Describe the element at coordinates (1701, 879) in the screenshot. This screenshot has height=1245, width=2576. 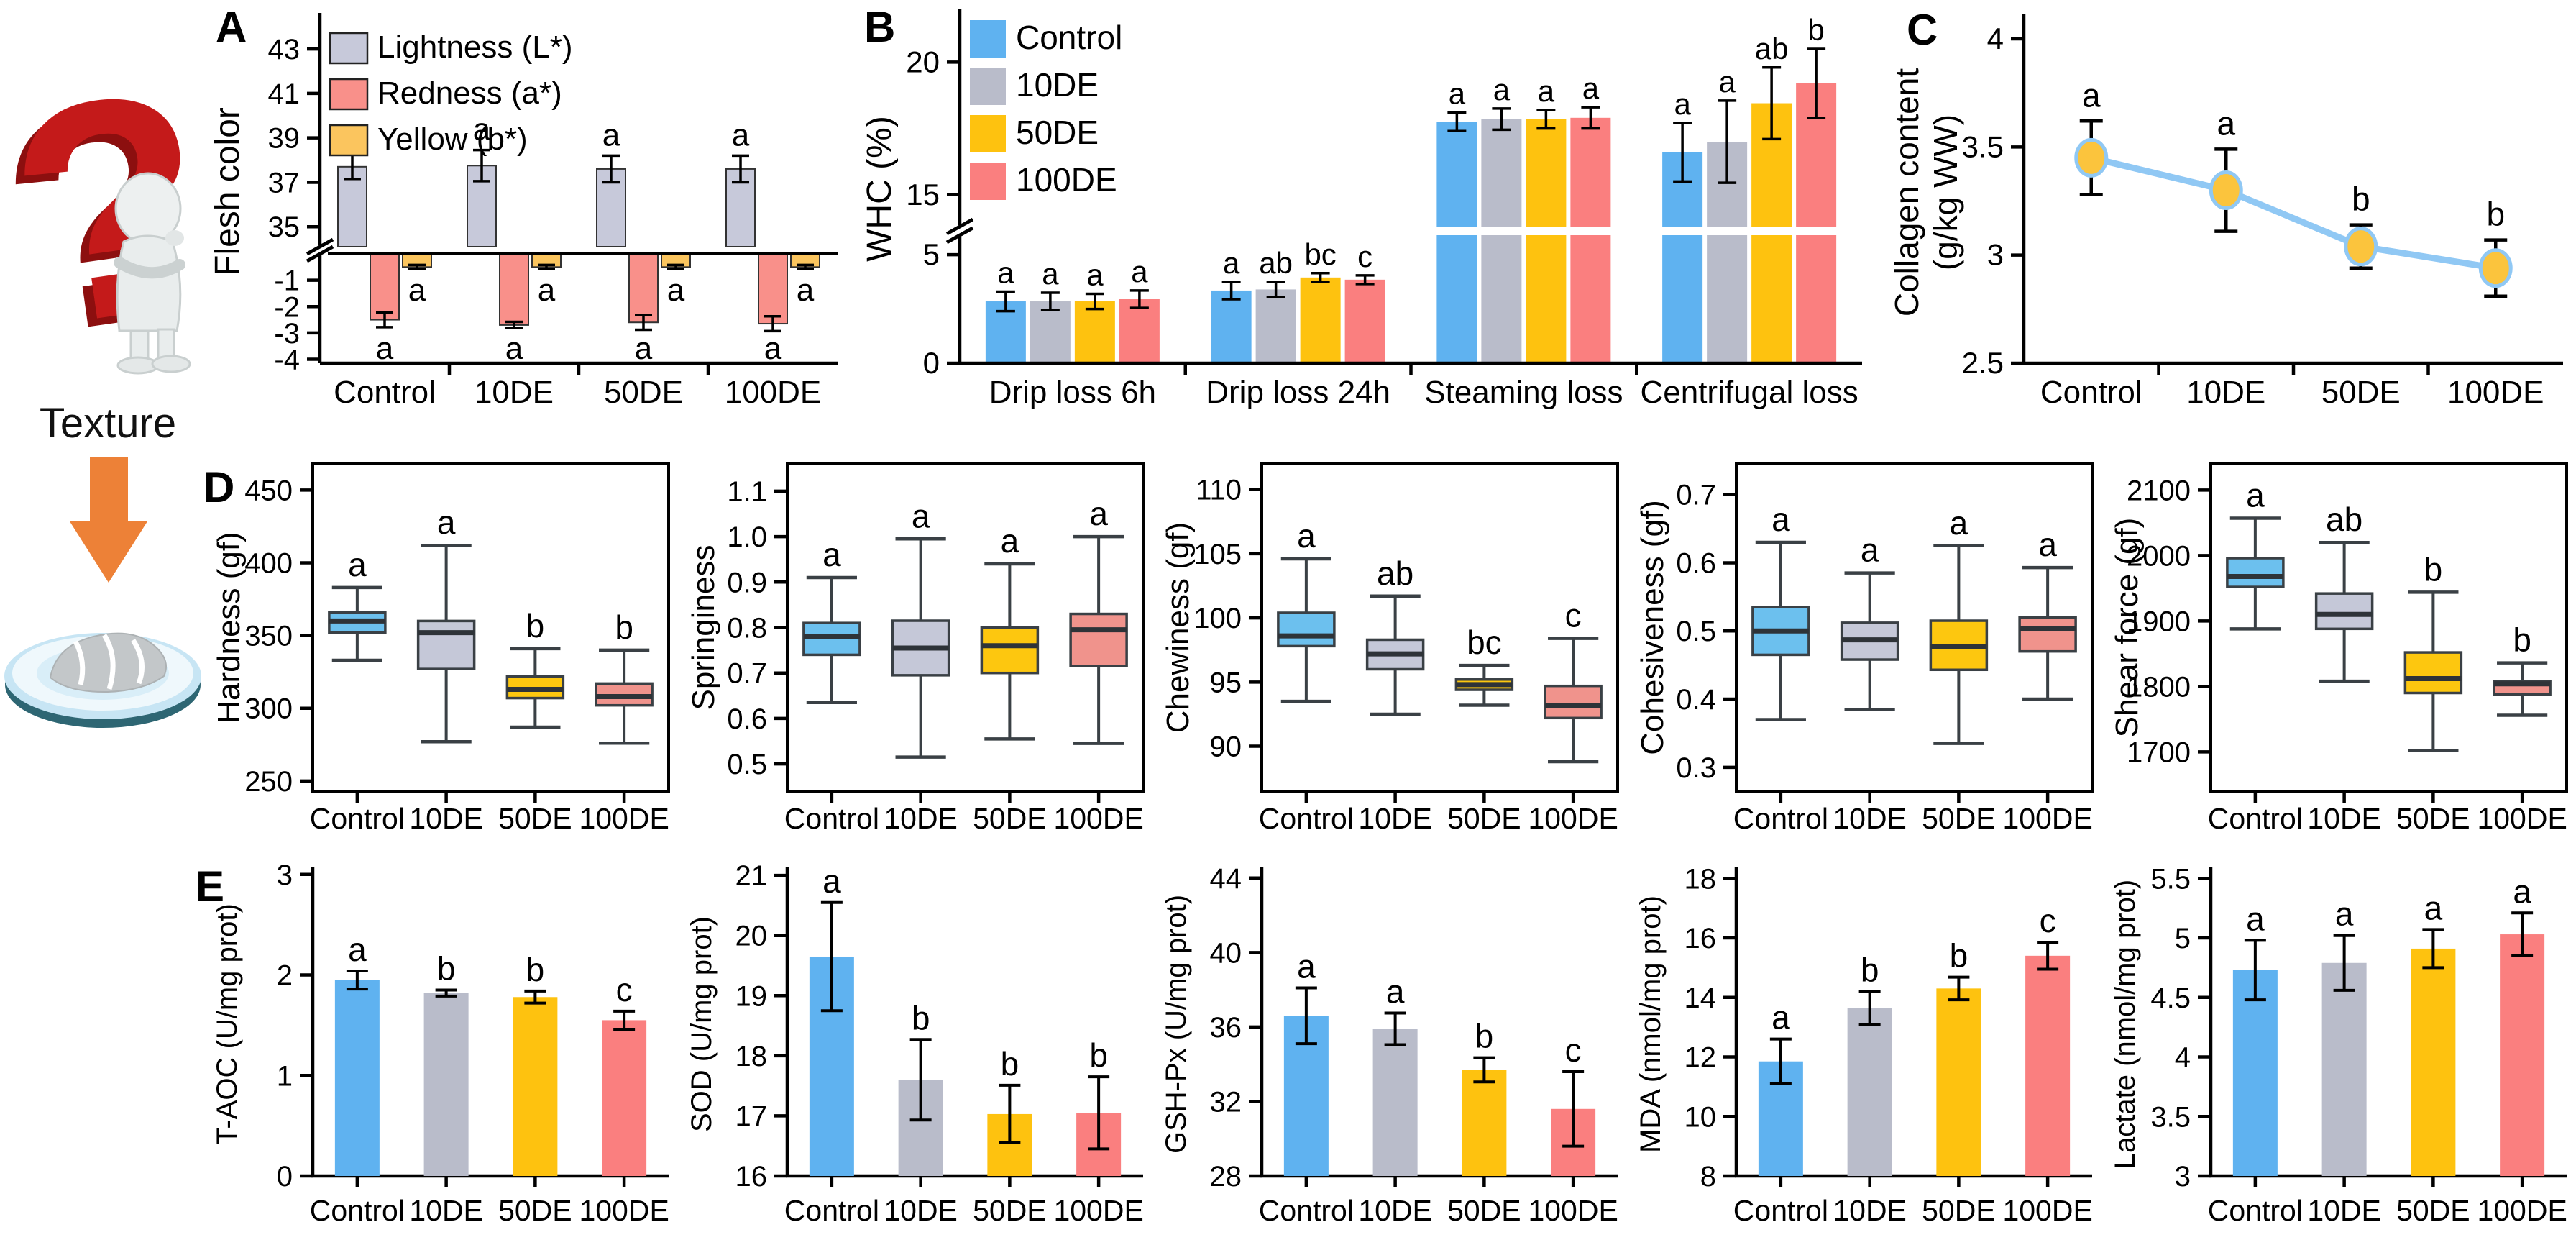
I see `tick-label: 18` at that location.